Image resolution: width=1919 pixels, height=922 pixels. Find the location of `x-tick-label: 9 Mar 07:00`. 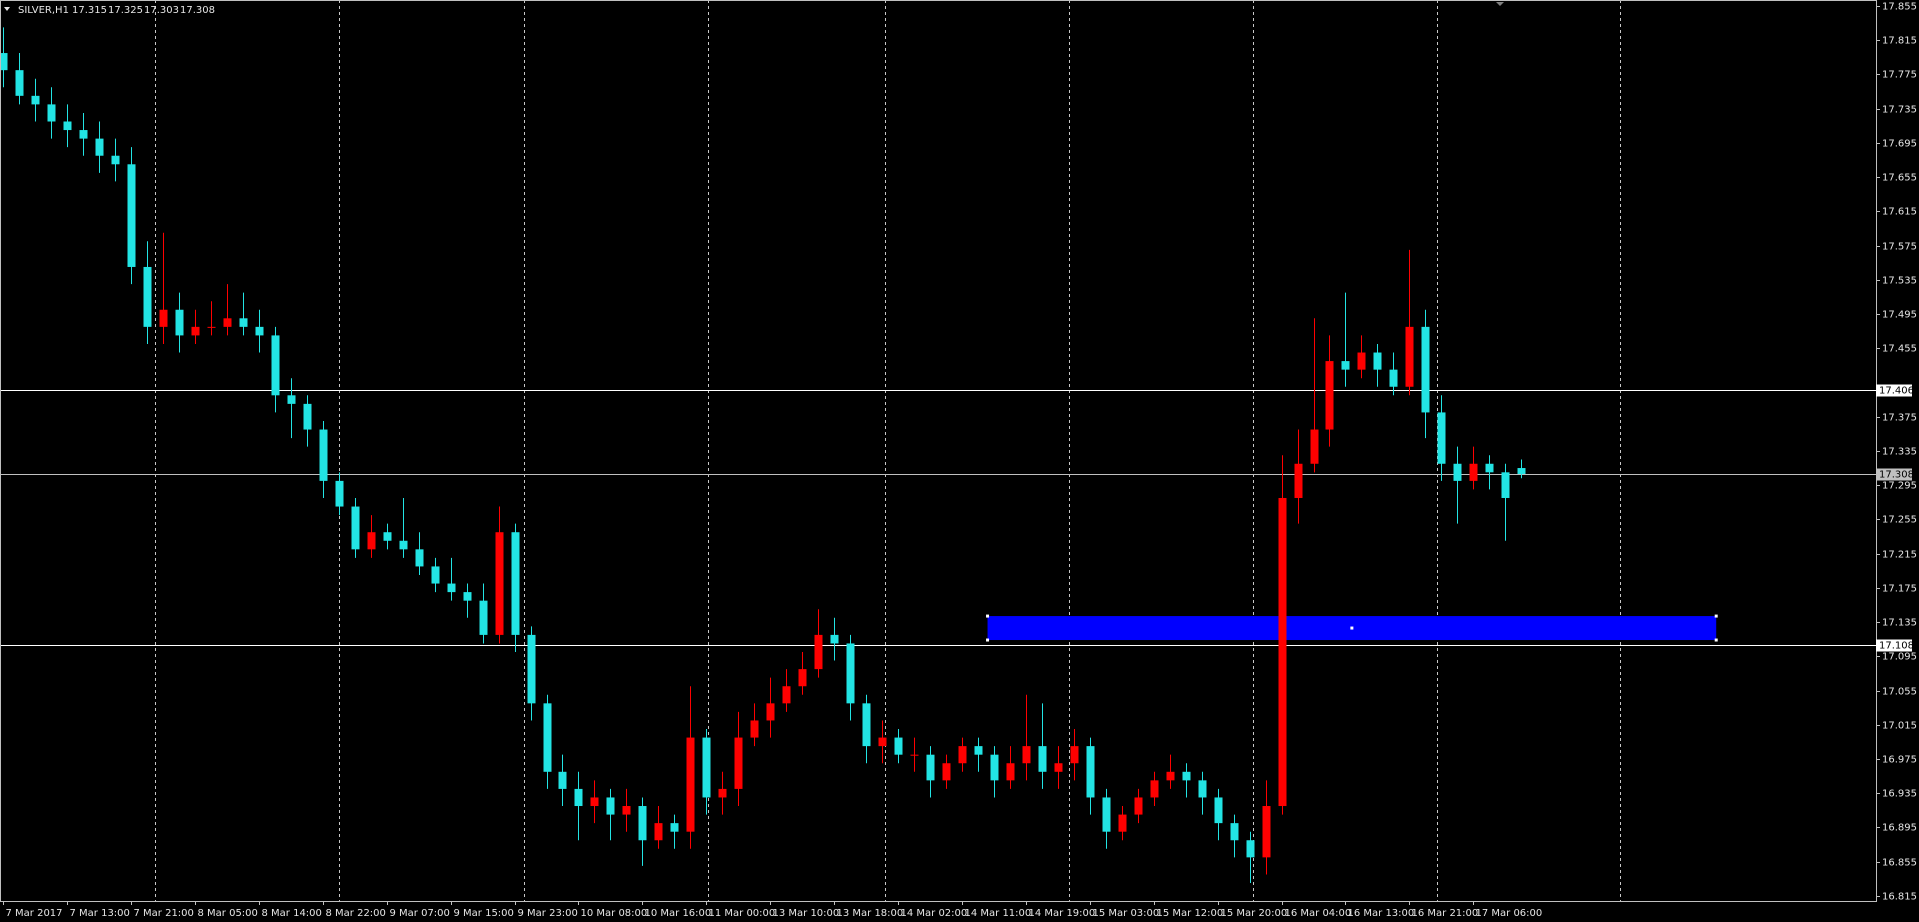

x-tick-label: 9 Mar 07:00 is located at coordinates (420, 913).